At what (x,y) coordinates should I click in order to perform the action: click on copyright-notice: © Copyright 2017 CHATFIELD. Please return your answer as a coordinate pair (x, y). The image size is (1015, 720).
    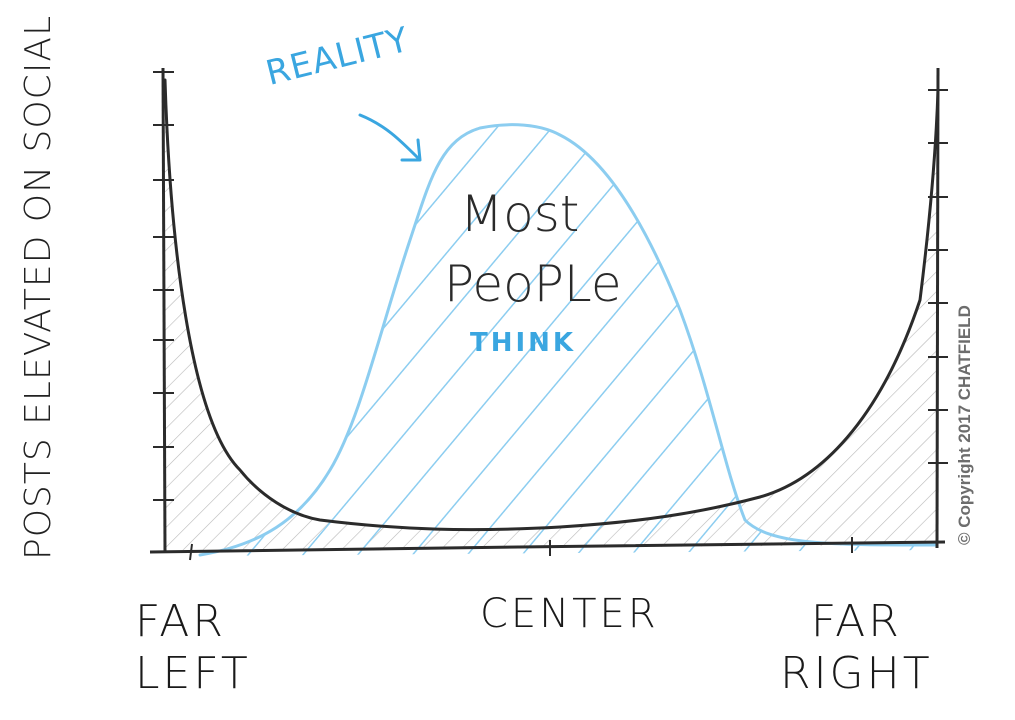
    Looking at the image, I should click on (964, 425).